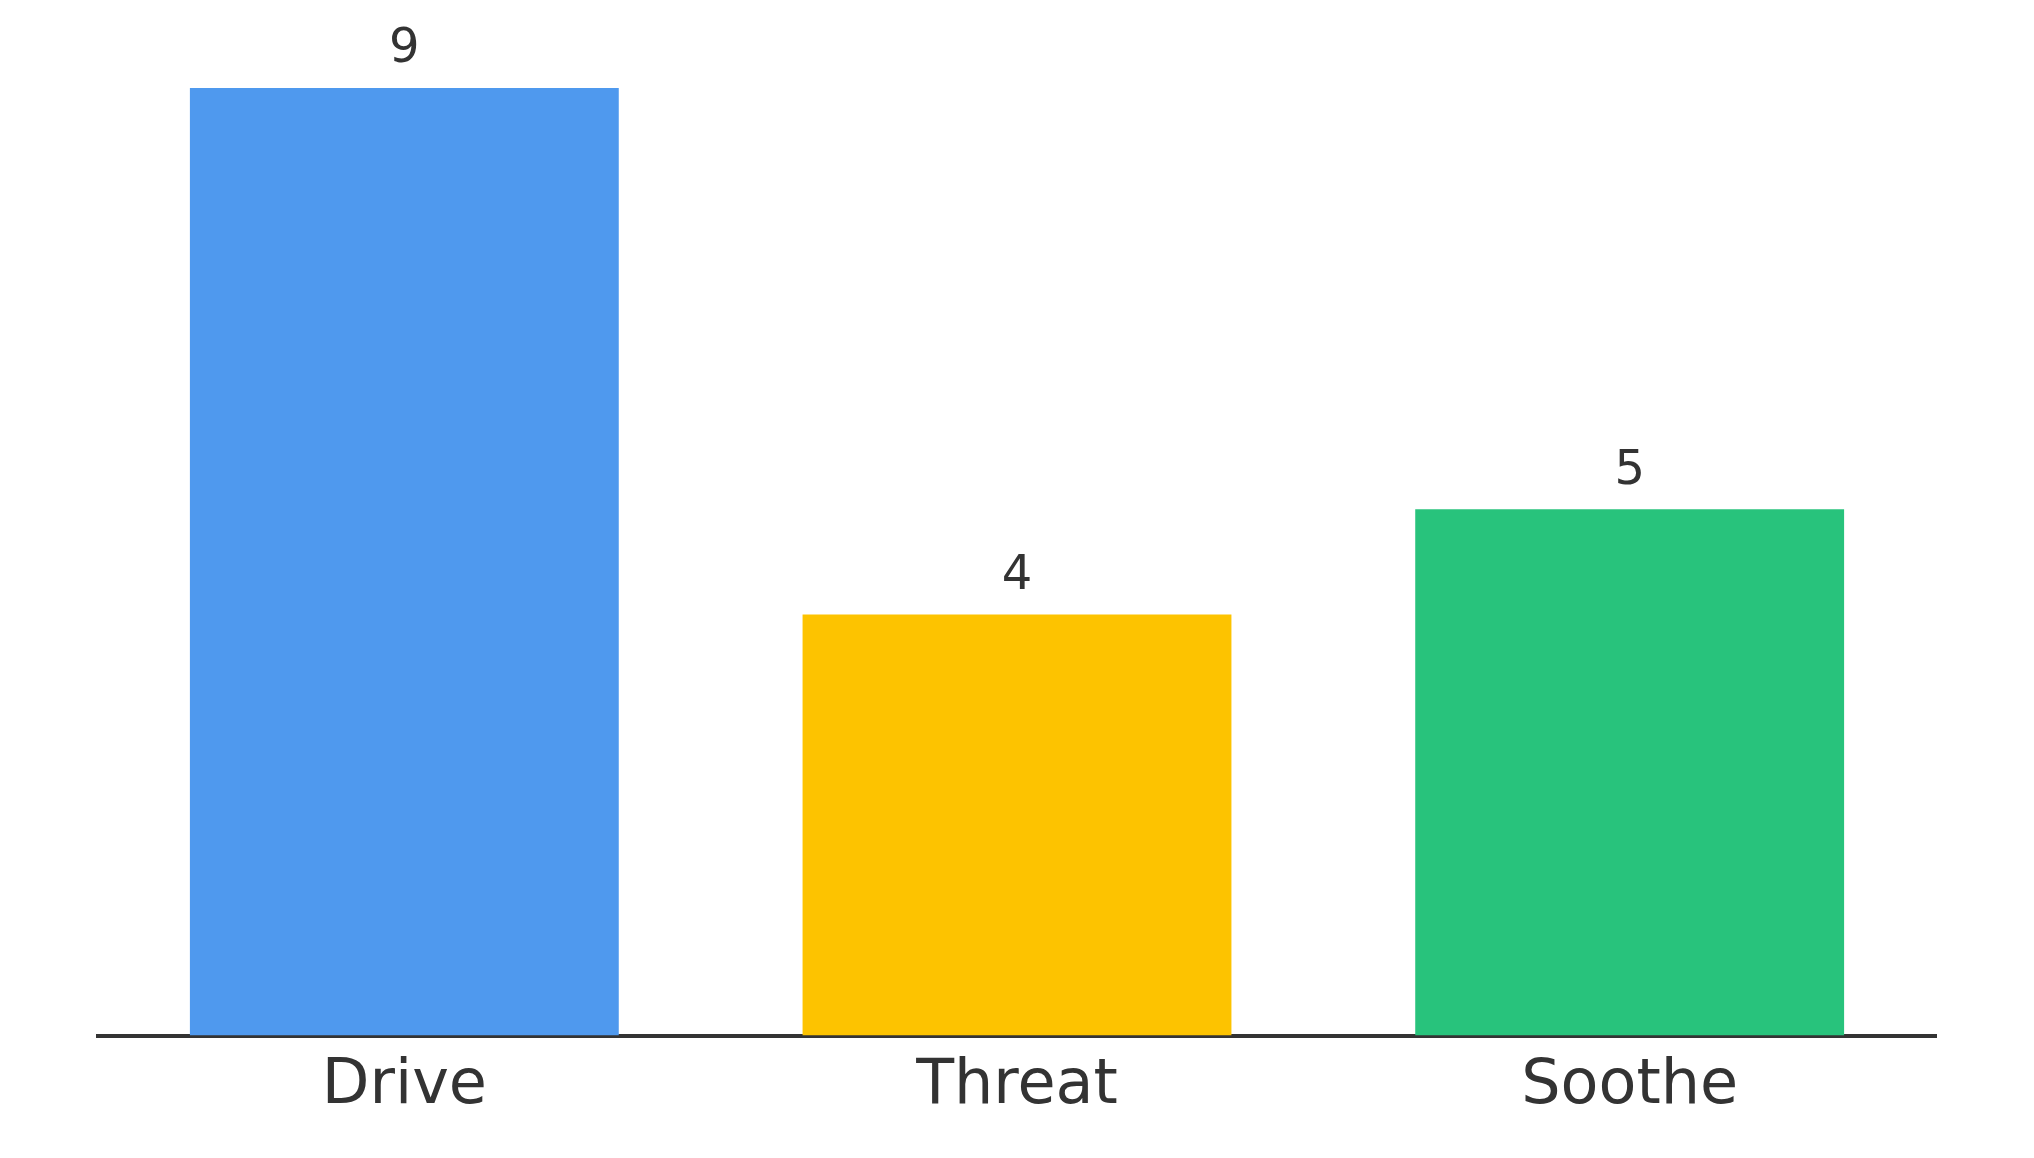 This screenshot has height=1158, width=2034. What do you see at coordinates (404, 45) in the screenshot?
I see `data-label: 9` at bounding box center [404, 45].